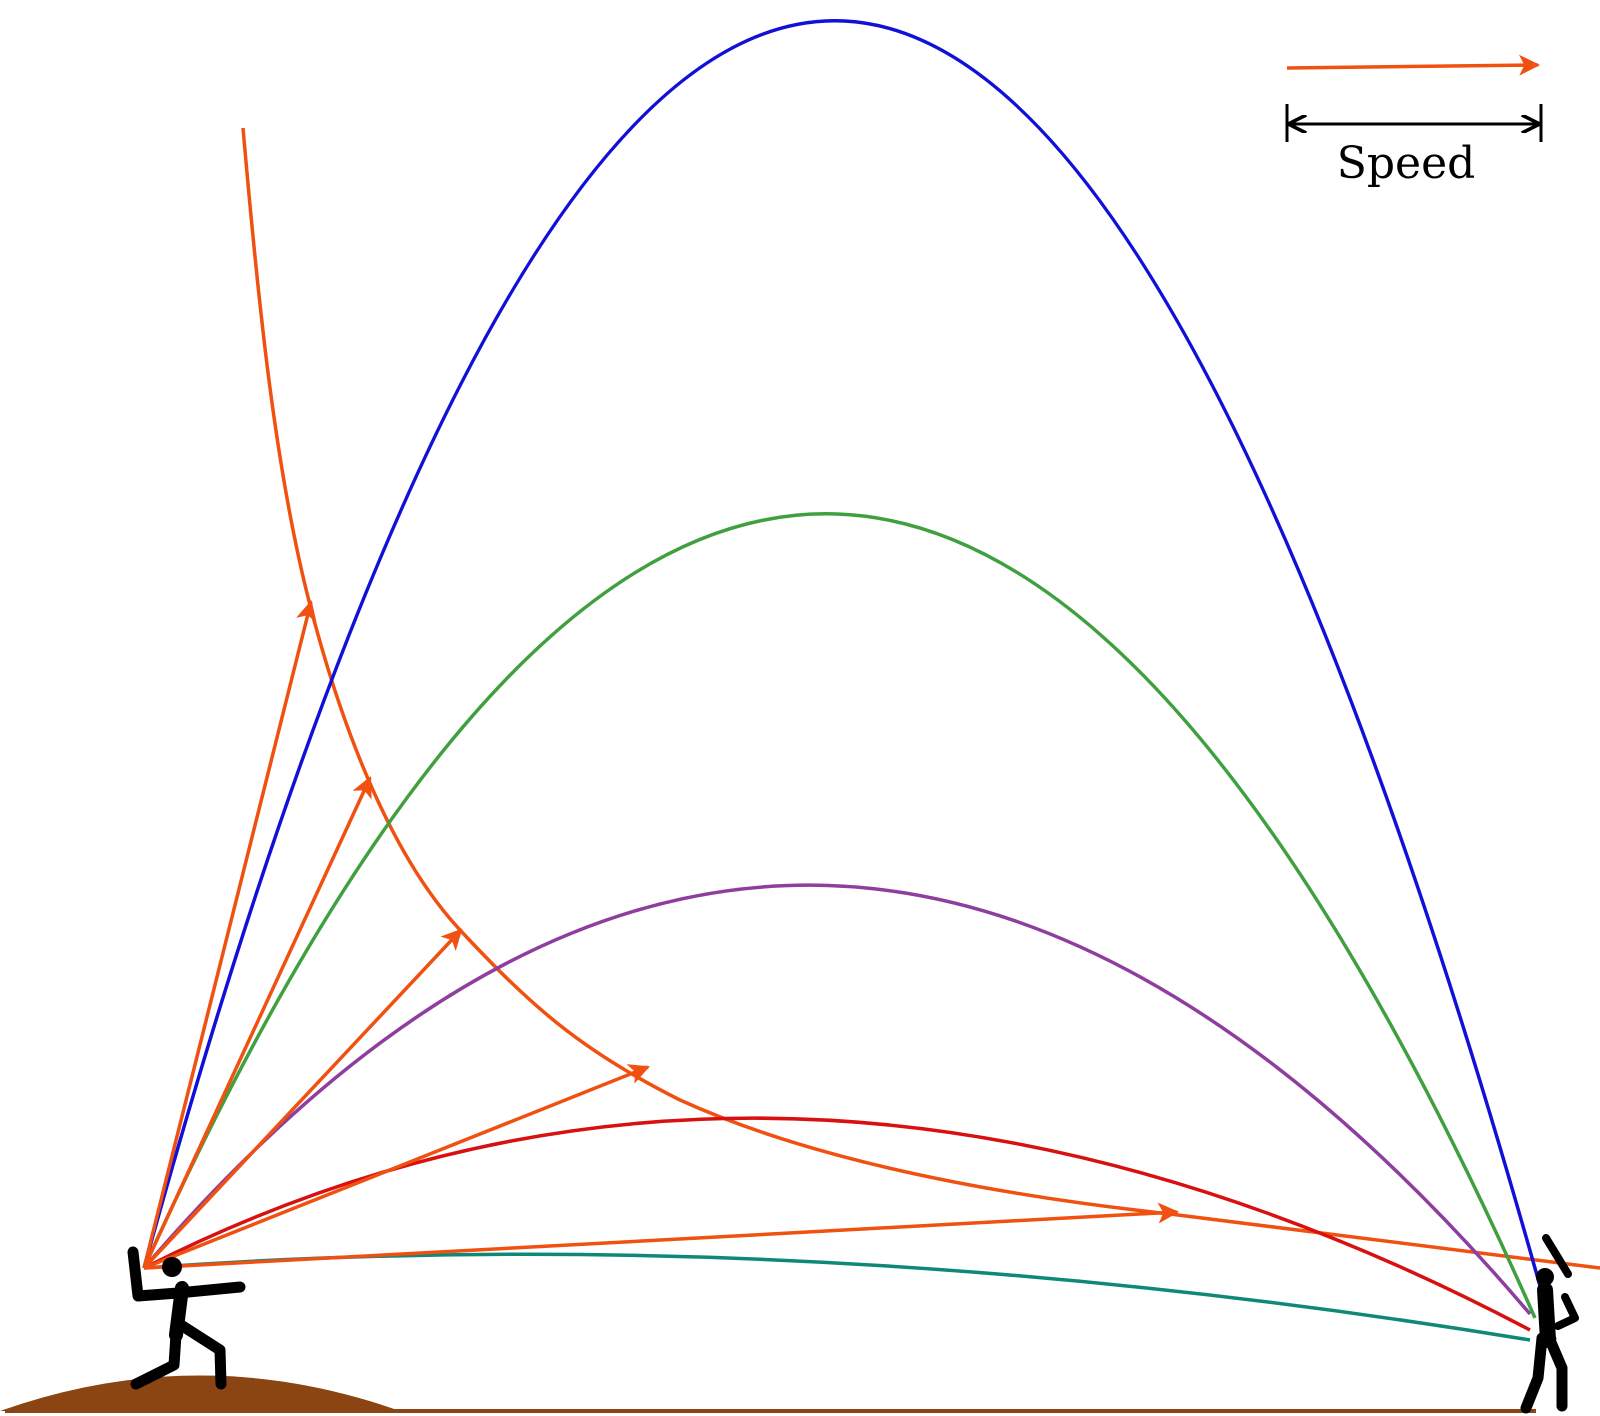 This screenshot has width=1600, height=1416. What do you see at coordinates (1406, 163) in the screenshot?
I see `speed-label: Speed` at bounding box center [1406, 163].